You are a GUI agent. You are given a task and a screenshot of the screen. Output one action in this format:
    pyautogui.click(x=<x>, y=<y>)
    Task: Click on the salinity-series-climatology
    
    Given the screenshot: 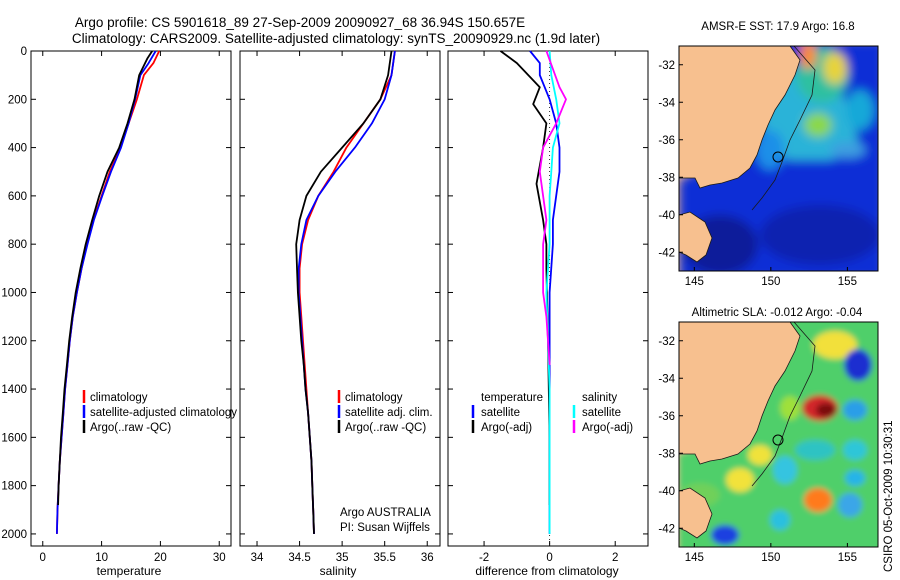 What is the action you would take?
    pyautogui.click(x=347, y=292)
    